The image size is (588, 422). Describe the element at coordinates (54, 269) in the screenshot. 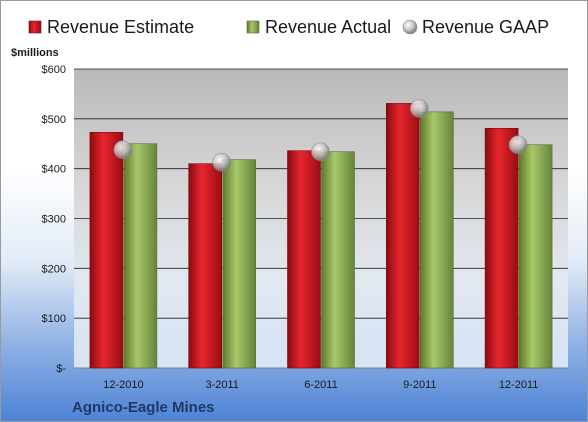

I see `y-tick-label-200: $200` at that location.